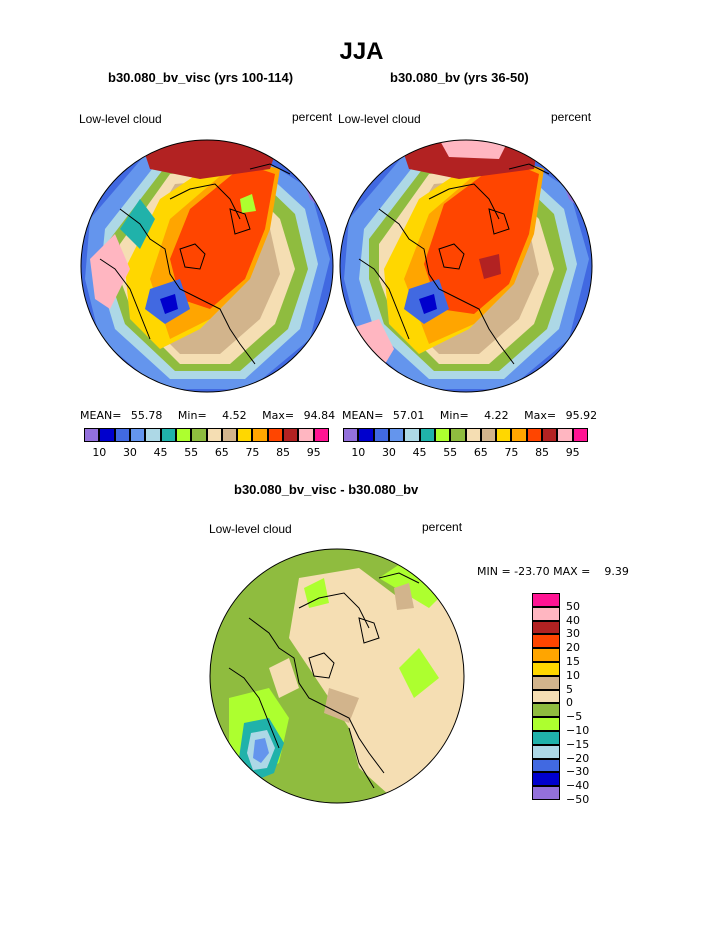 This screenshot has height=935, width=723. What do you see at coordinates (466, 266) in the screenshot?
I see `right-polar-map` at bounding box center [466, 266].